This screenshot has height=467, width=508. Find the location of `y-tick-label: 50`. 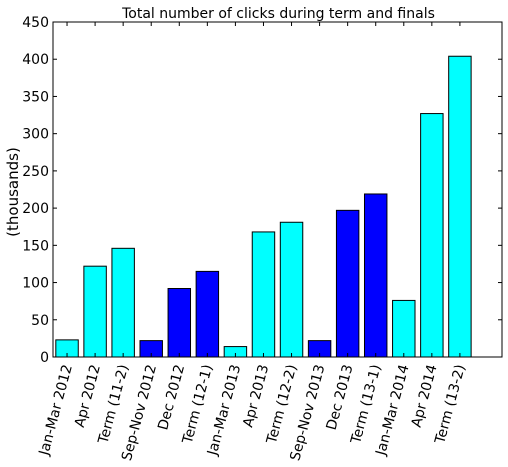

y-tick-label: 50 is located at coordinates (40, 321).